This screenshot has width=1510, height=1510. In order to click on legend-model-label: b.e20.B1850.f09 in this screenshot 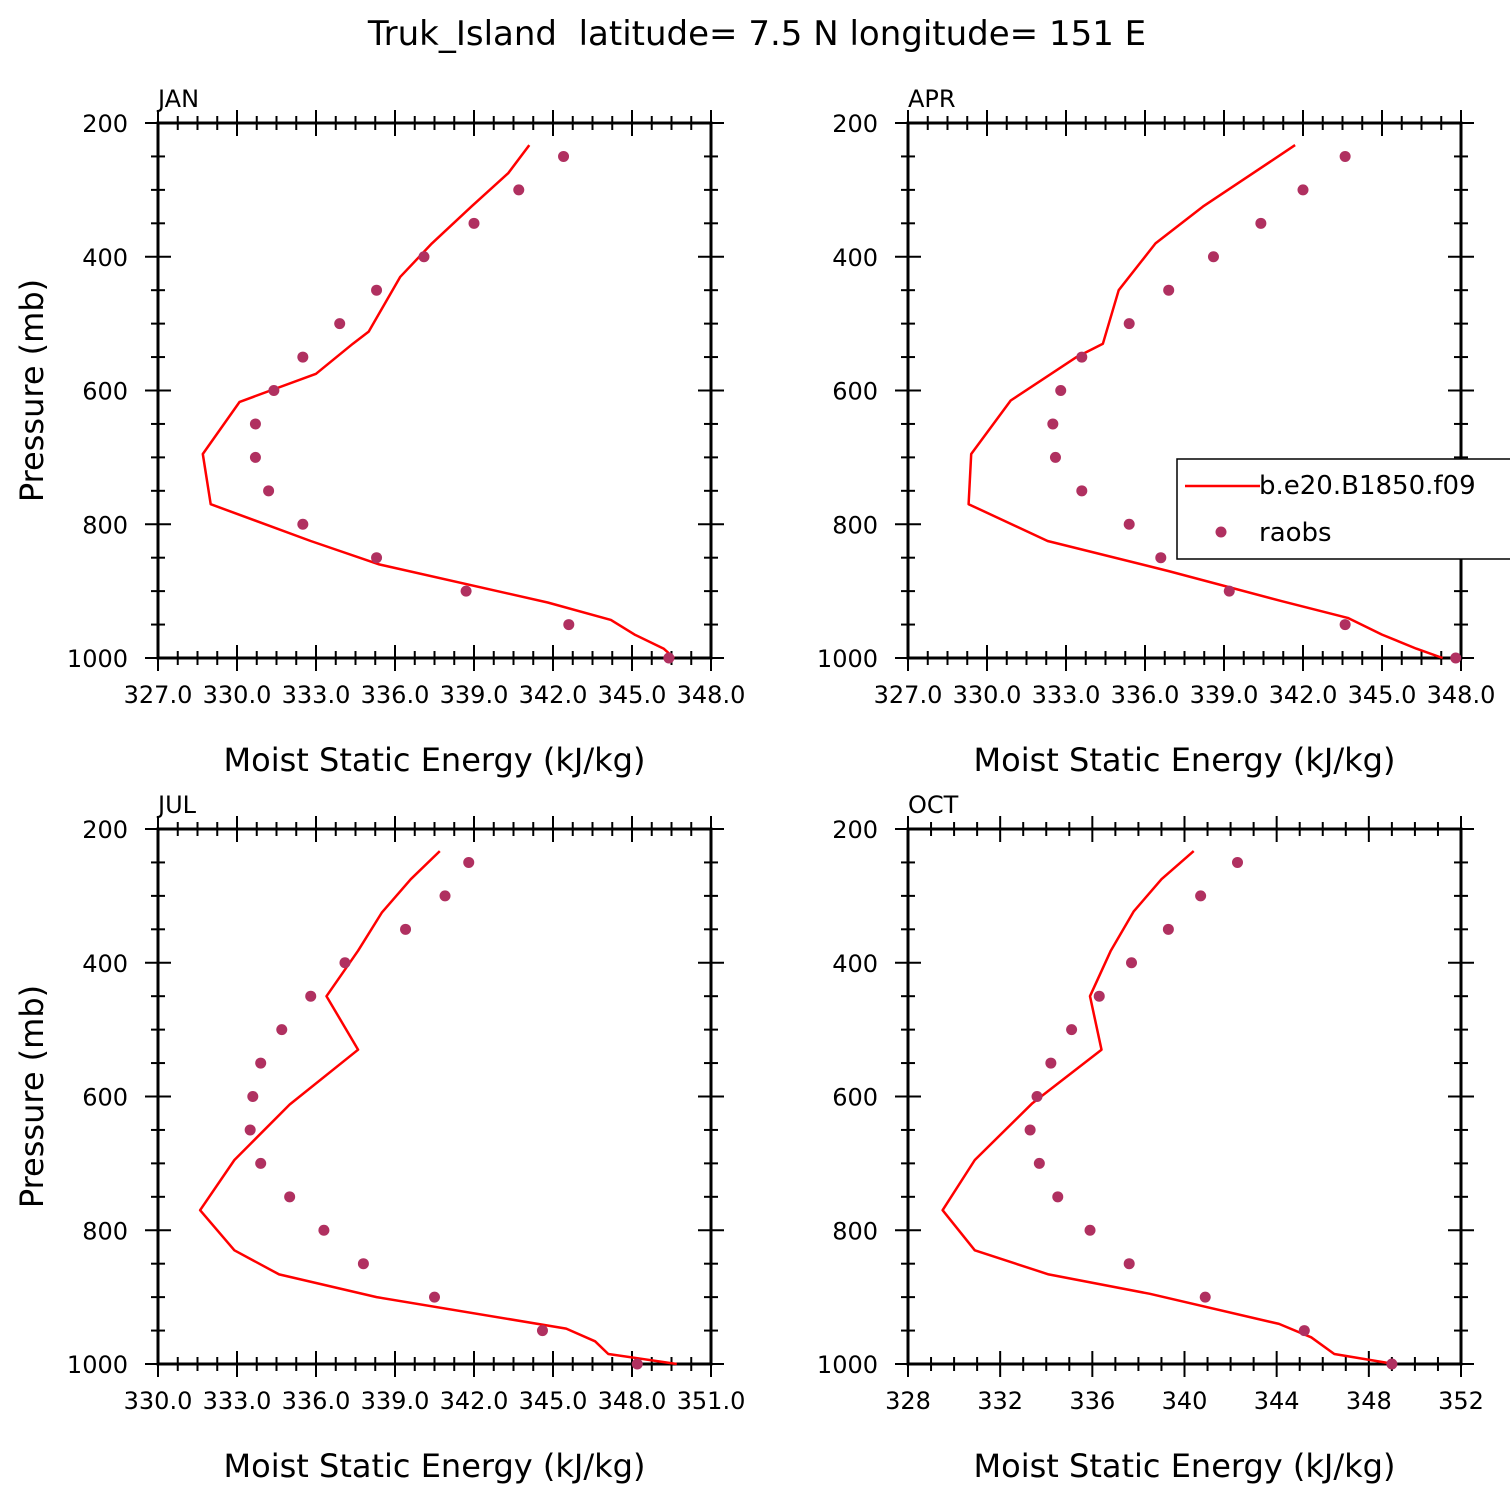, I will do `click(1367, 486)`.